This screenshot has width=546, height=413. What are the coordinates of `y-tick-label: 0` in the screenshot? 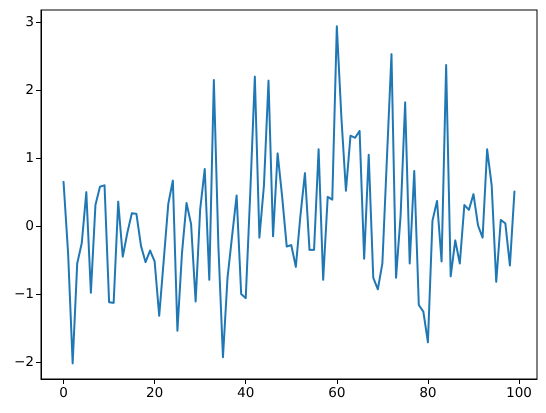 It's located at (29, 226).